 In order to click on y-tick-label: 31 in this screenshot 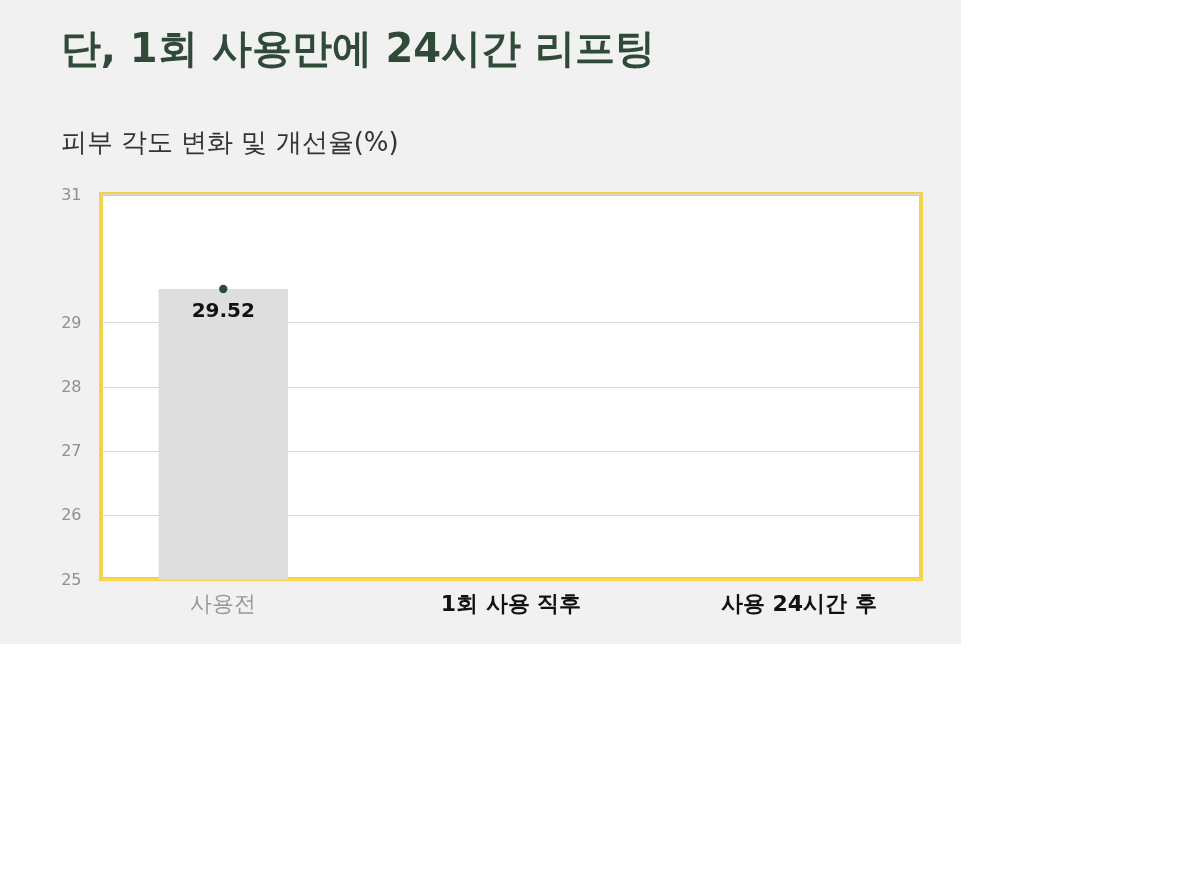, I will do `click(71, 194)`.